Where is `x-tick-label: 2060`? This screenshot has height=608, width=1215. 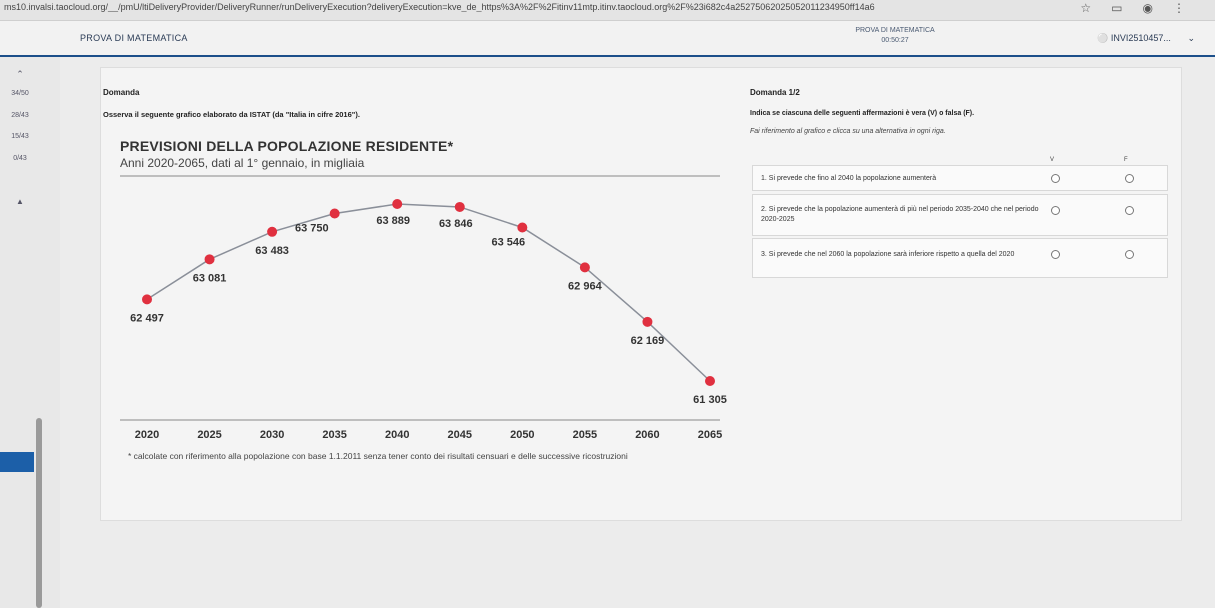
x-tick-label: 2060 is located at coordinates (647, 435).